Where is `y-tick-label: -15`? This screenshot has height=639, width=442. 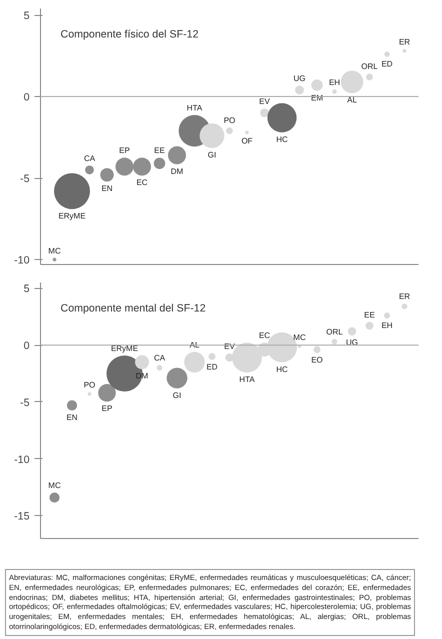 y-tick-label: -15 is located at coordinates (22, 516).